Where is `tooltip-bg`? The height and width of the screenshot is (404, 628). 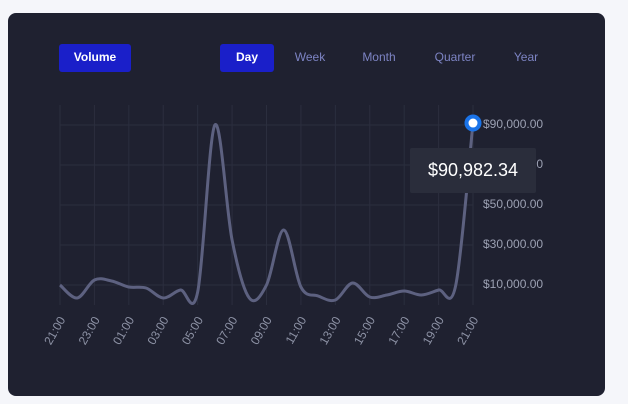 tooltip-bg is located at coordinates (473, 170).